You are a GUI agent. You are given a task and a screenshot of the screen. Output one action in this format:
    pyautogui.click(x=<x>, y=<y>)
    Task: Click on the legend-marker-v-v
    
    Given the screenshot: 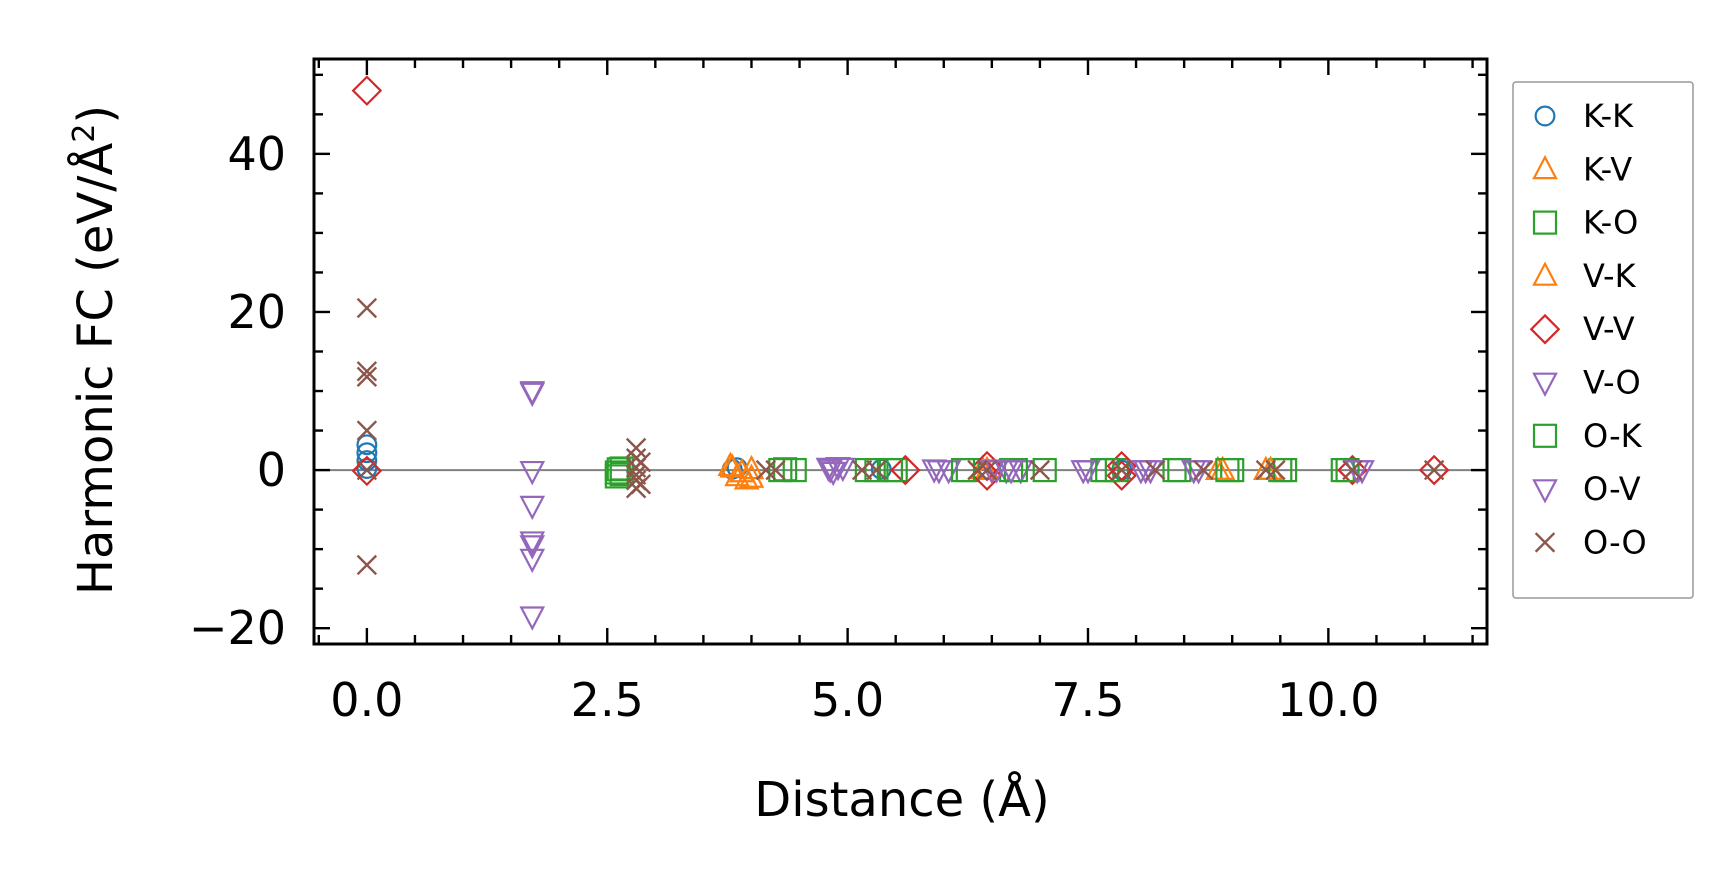 What is the action you would take?
    pyautogui.click(x=1545, y=329)
    